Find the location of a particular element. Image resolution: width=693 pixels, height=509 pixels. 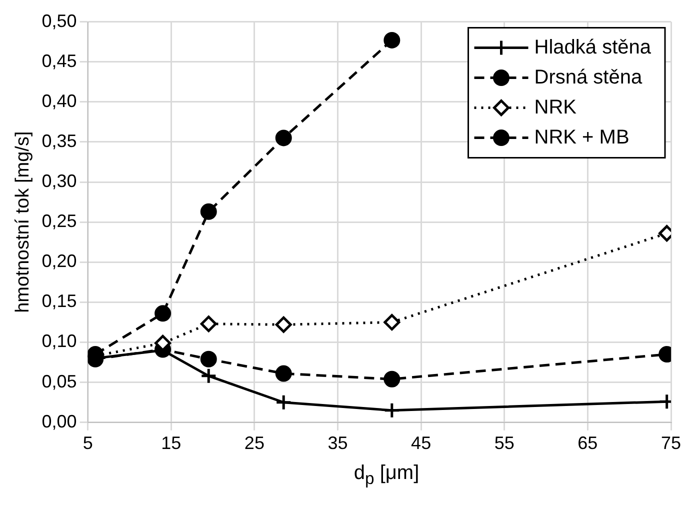

y-tick-label: 0,15 is located at coordinates (59, 301).